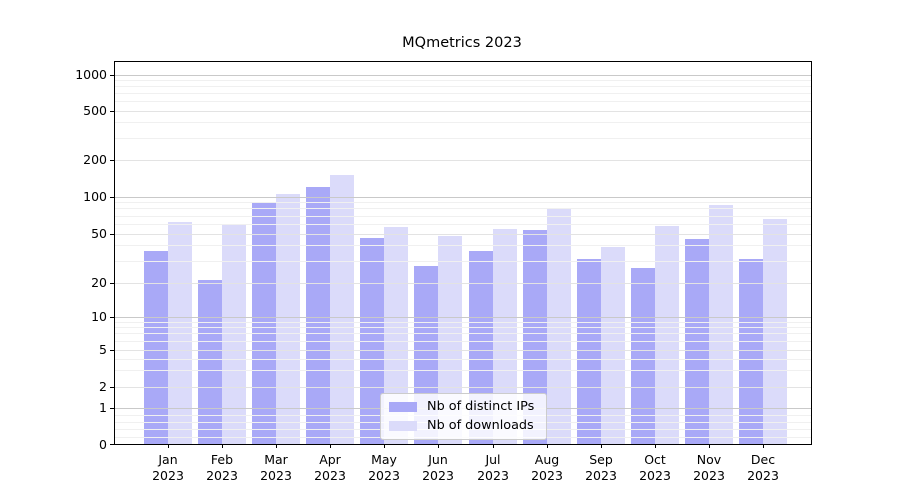 This screenshot has height=500, width=900. What do you see at coordinates (99, 233) in the screenshot?
I see `y-tick-label: 50` at bounding box center [99, 233].